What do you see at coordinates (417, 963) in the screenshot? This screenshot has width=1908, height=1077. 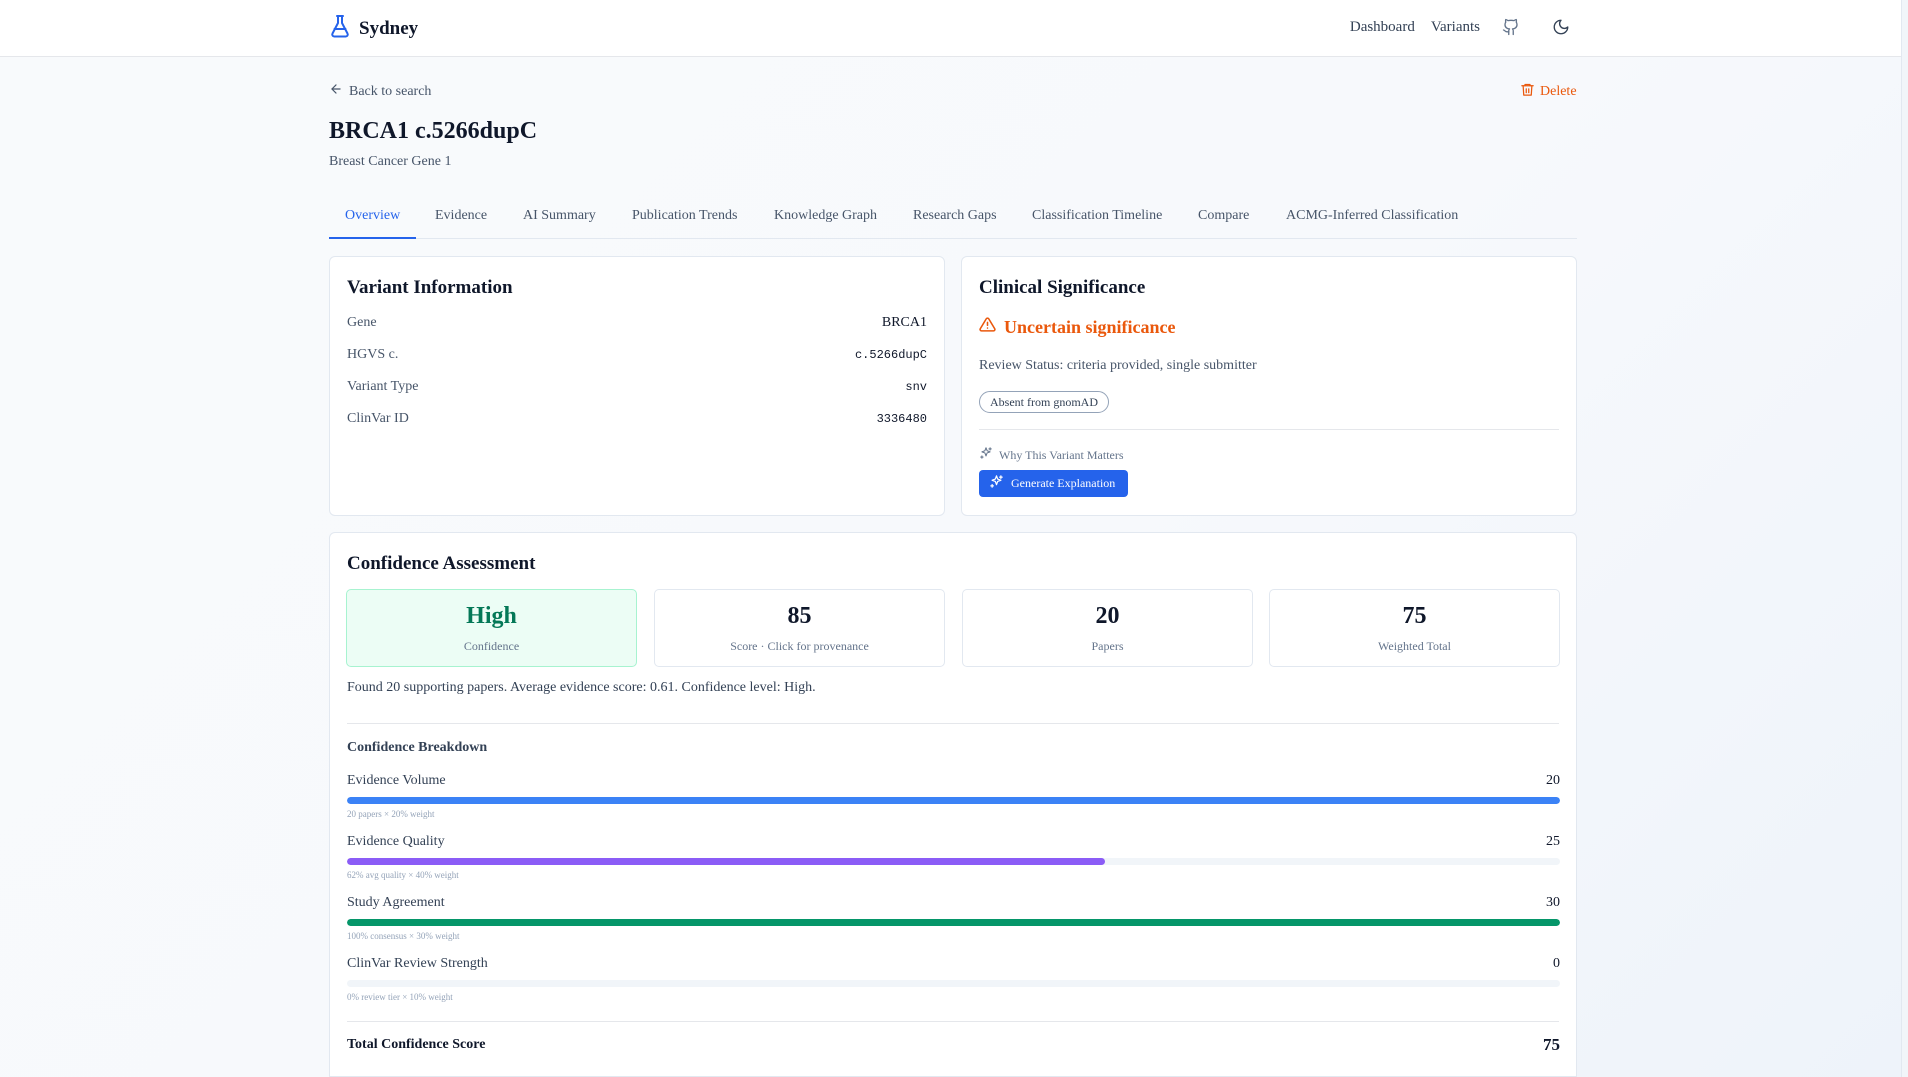 I see `breakdown-label: ClinVar Review Strength` at bounding box center [417, 963].